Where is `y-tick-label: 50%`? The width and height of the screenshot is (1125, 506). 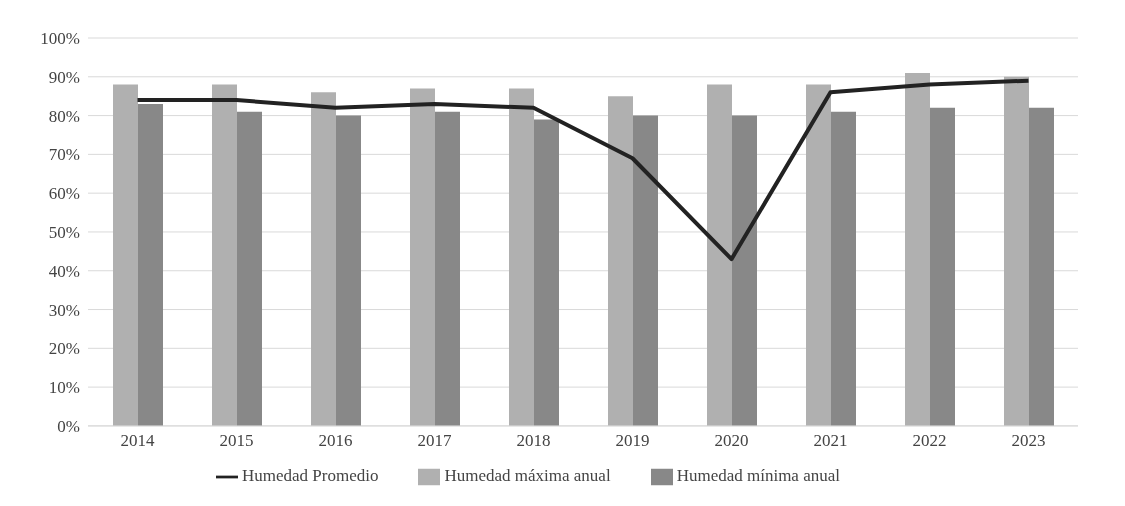
y-tick-label: 50% is located at coordinates (64, 232).